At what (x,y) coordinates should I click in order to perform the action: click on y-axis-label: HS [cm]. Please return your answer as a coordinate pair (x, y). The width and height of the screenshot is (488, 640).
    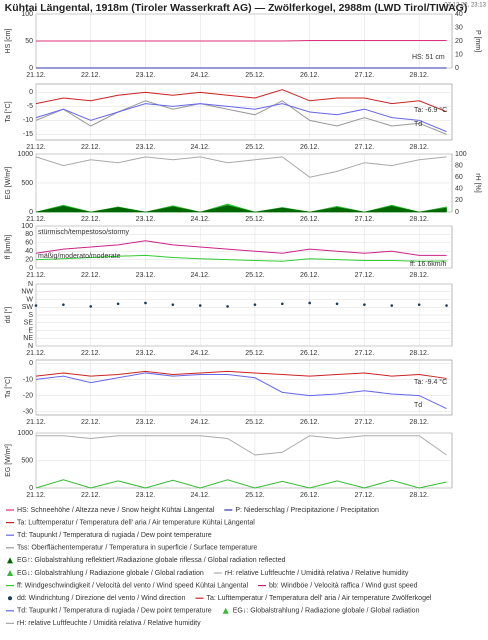
    Looking at the image, I should click on (8, 41).